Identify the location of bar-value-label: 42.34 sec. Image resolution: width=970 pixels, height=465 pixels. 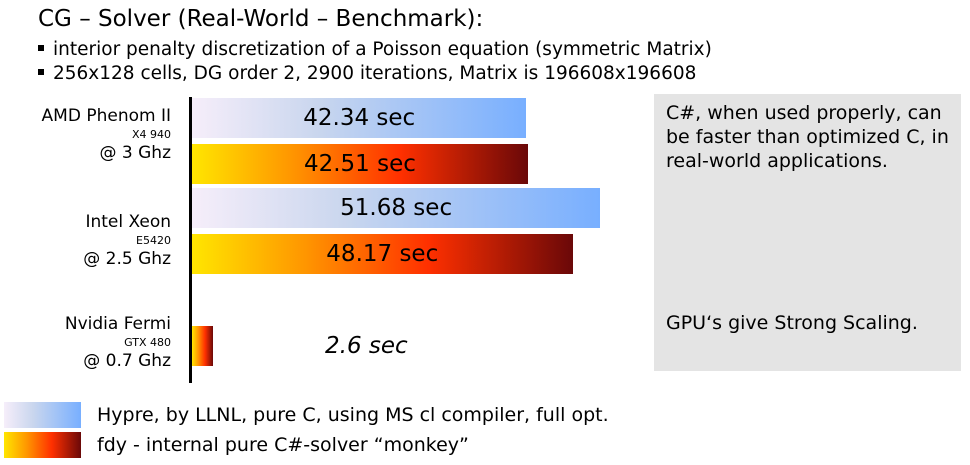
(359, 118).